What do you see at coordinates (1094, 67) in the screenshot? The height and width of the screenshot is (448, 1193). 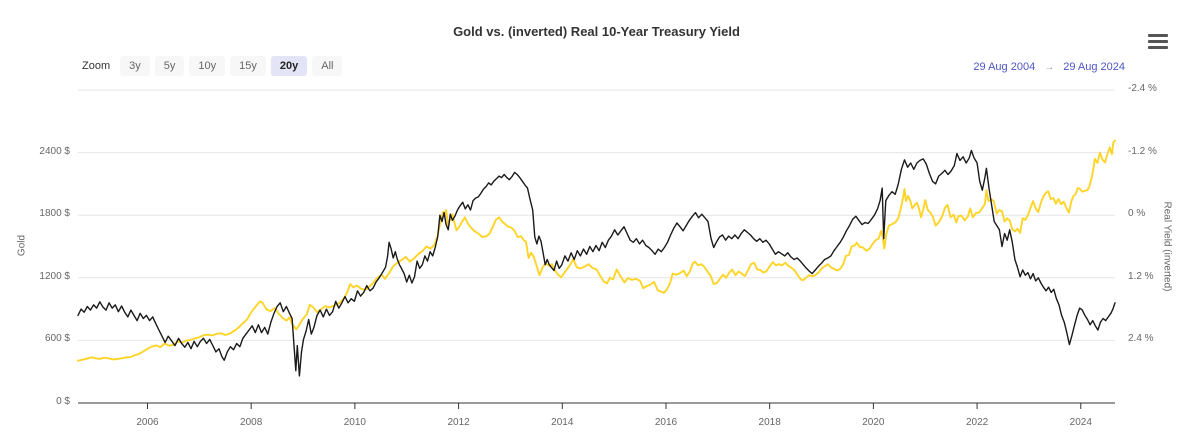 I see `date-to-input: 29 Aug 2024` at bounding box center [1094, 67].